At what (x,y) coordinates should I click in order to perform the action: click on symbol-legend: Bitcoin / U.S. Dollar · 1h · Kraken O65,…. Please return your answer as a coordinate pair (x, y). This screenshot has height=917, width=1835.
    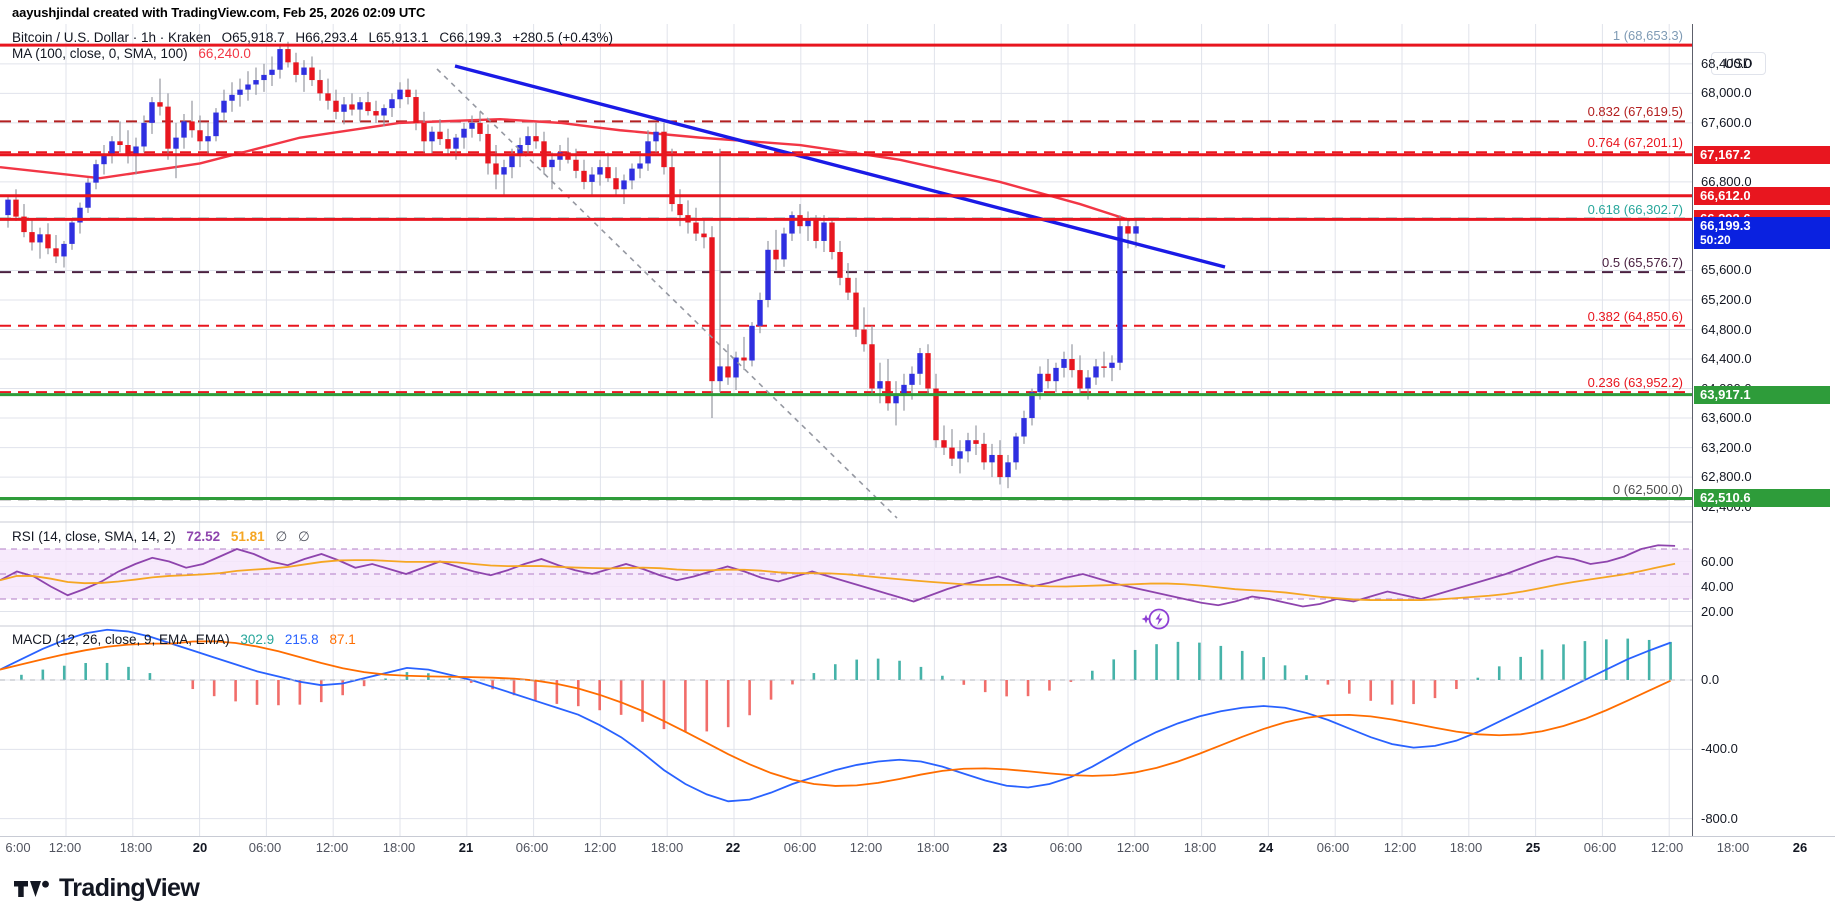
    Looking at the image, I should click on (312, 37).